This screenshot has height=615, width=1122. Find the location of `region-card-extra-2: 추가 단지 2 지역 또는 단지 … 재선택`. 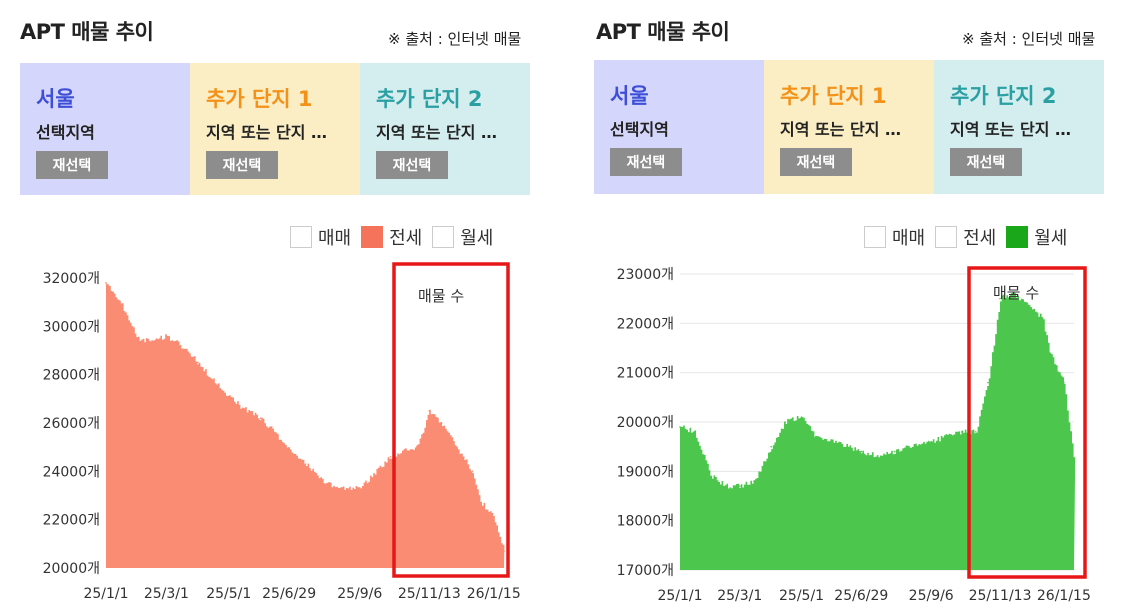

region-card-extra-2: 추가 단지 2 지역 또는 단지 … 재선택 is located at coordinates (1019, 127).